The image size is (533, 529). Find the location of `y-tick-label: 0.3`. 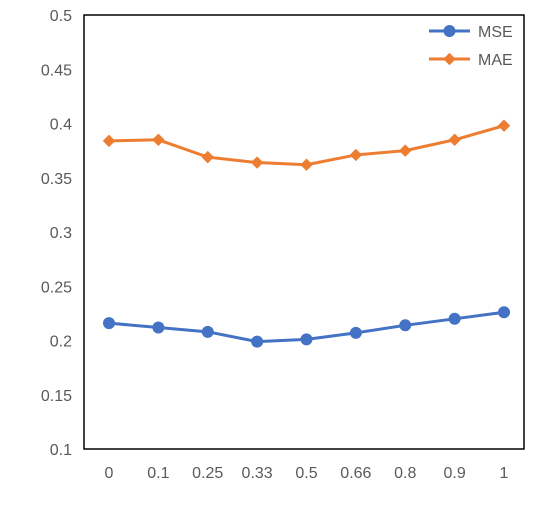

y-tick-label: 0.3 is located at coordinates (61, 233).